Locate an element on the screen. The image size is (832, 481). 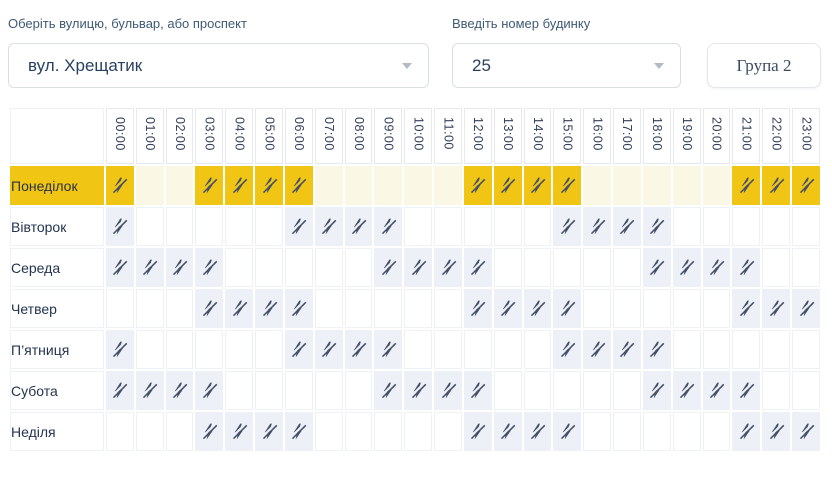
street-label: Оберіть вулицю, бульвар, або проспект is located at coordinates (127, 23).